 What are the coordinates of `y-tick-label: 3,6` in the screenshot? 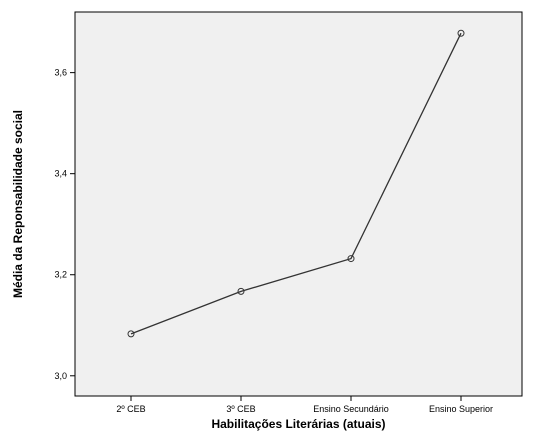 It's located at (60, 73).